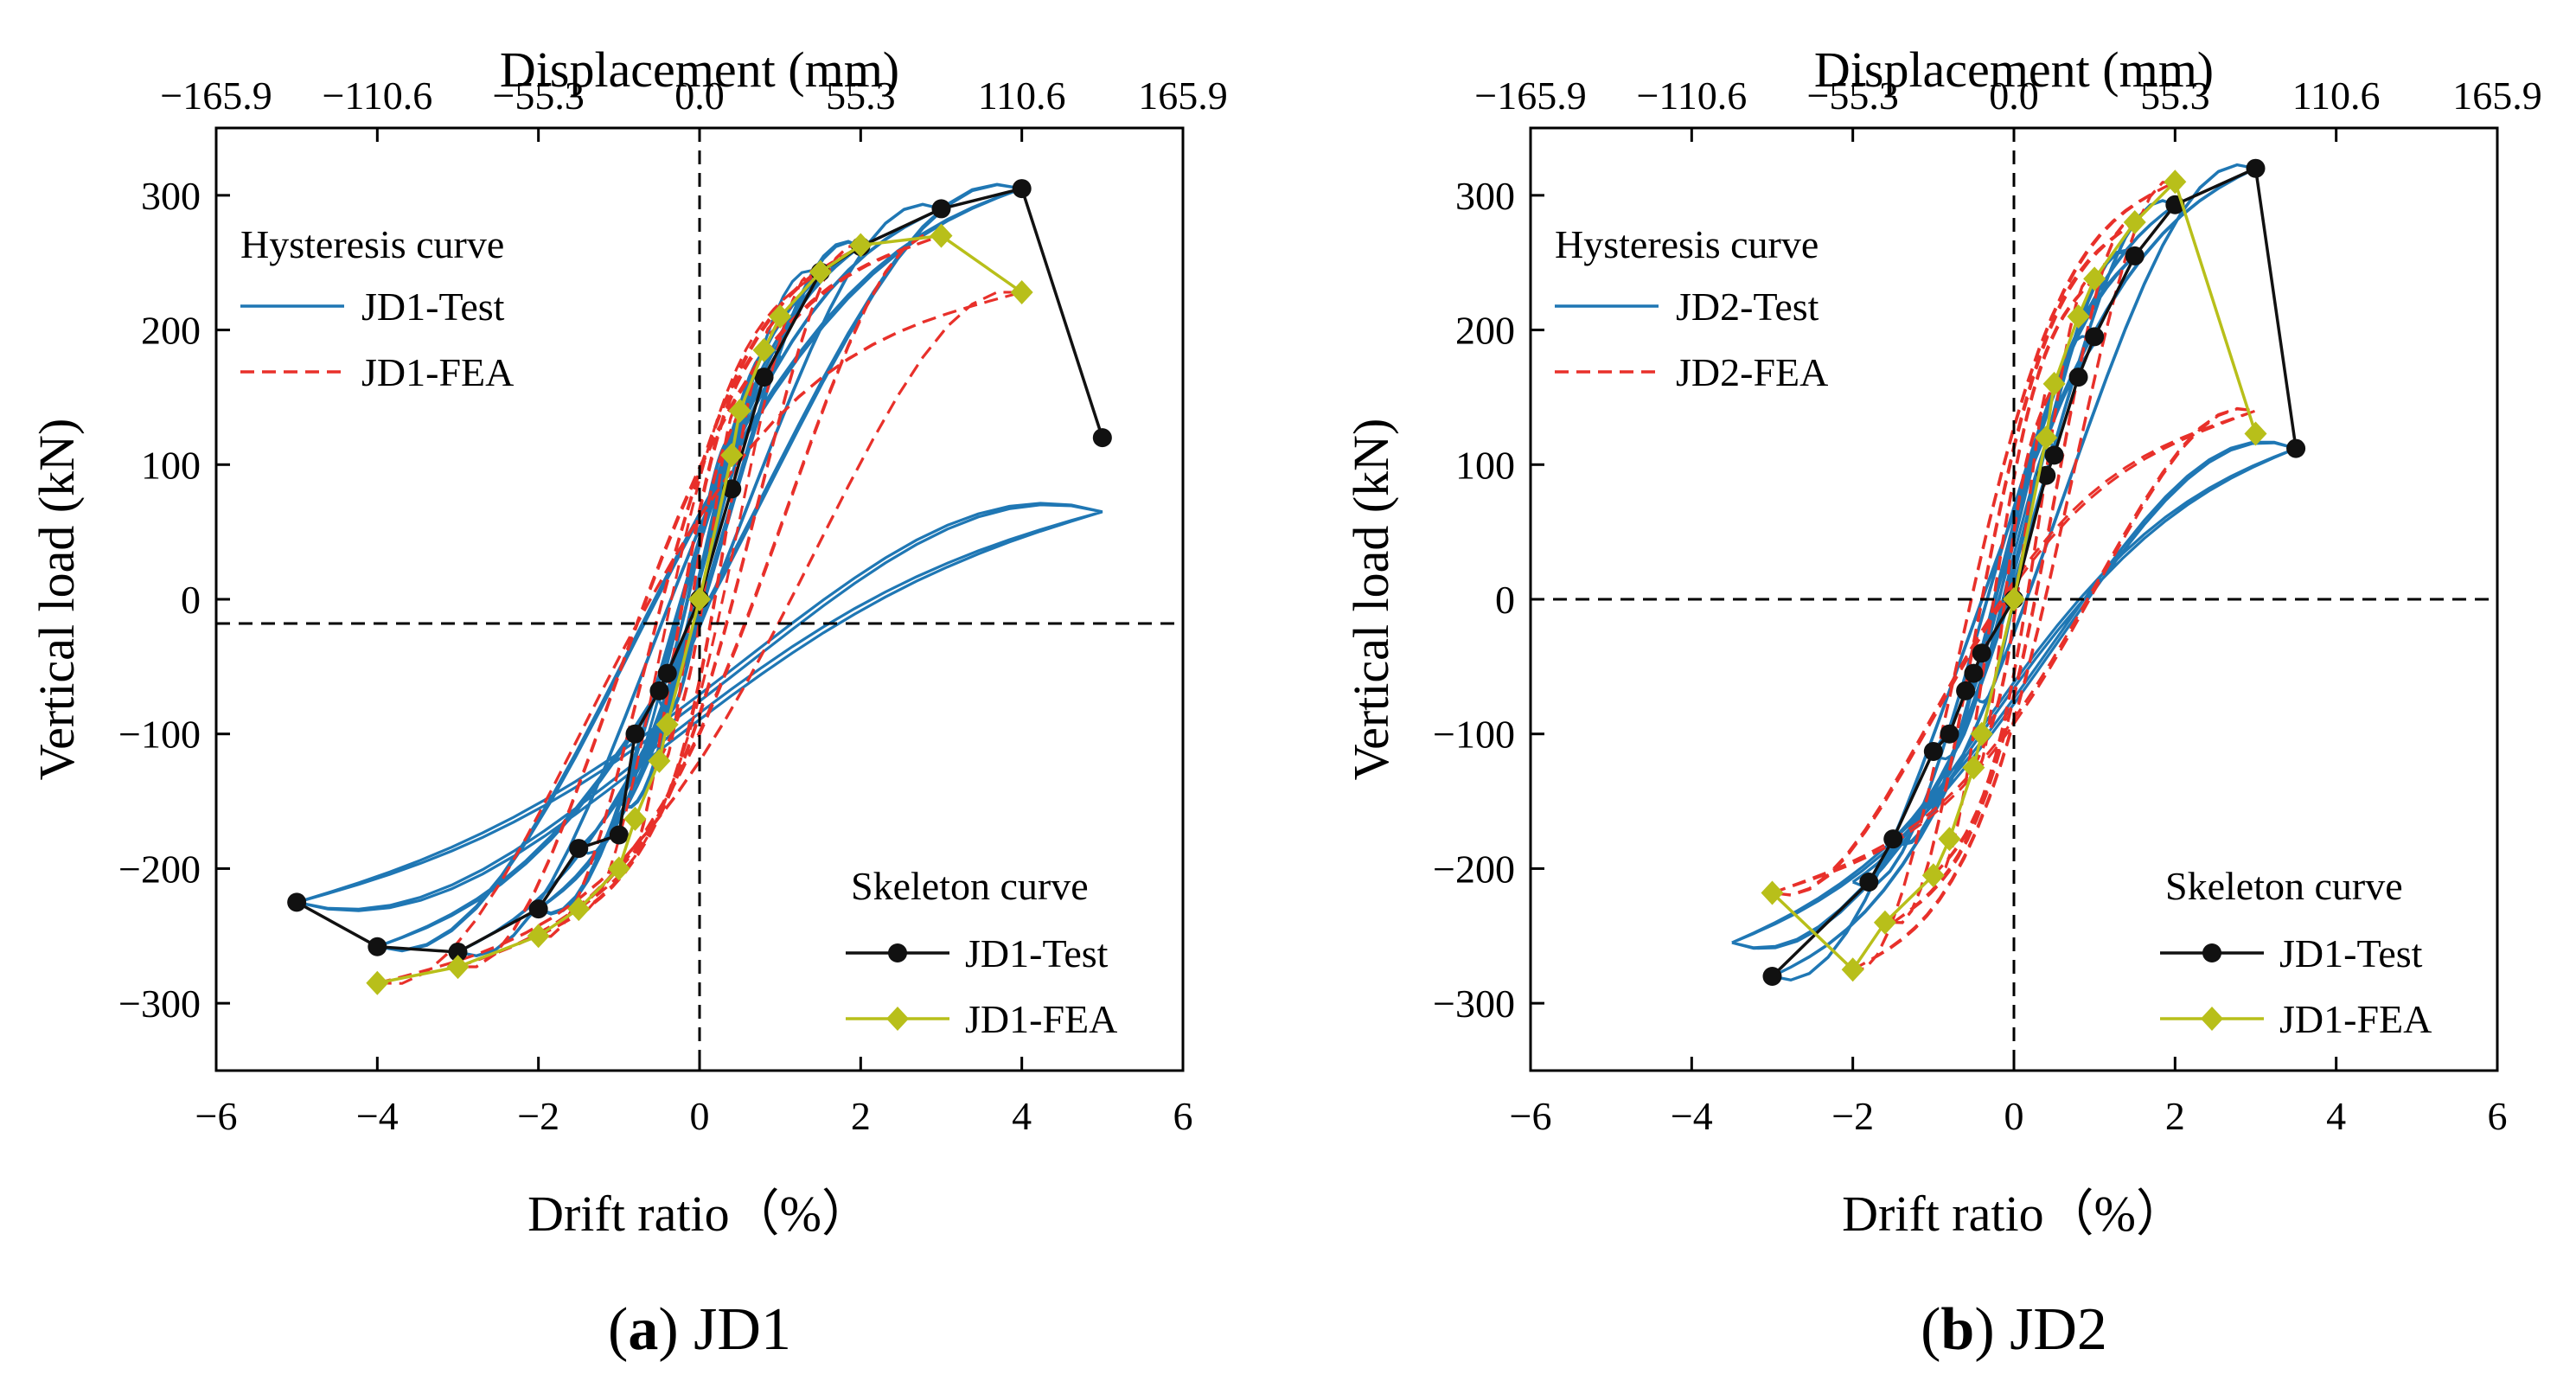 Image resolution: width=2576 pixels, height=1394 pixels. What do you see at coordinates (2014, 1116) in the screenshot?
I see `x-tick-label: 0` at bounding box center [2014, 1116].